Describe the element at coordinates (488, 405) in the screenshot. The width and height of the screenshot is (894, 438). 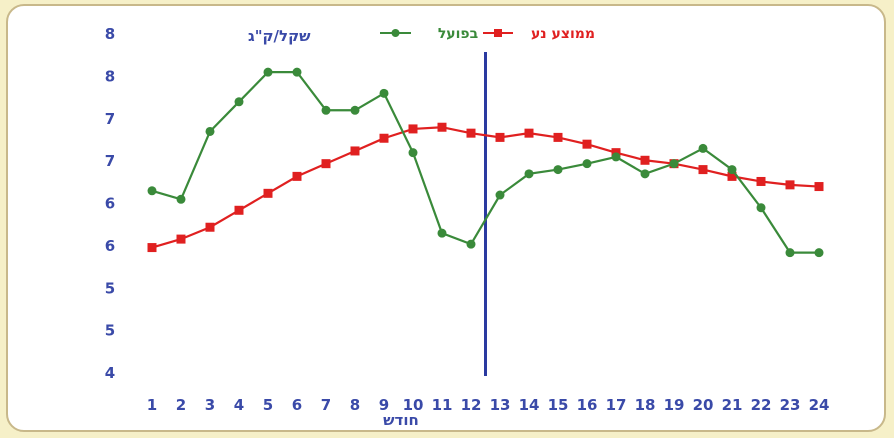
I see `x-axis-ticks: 1 2 3 4 5 6 7 8 9 10 11 12 13 14 15 16 17 18 19 20 21 22 23 24` at that location.